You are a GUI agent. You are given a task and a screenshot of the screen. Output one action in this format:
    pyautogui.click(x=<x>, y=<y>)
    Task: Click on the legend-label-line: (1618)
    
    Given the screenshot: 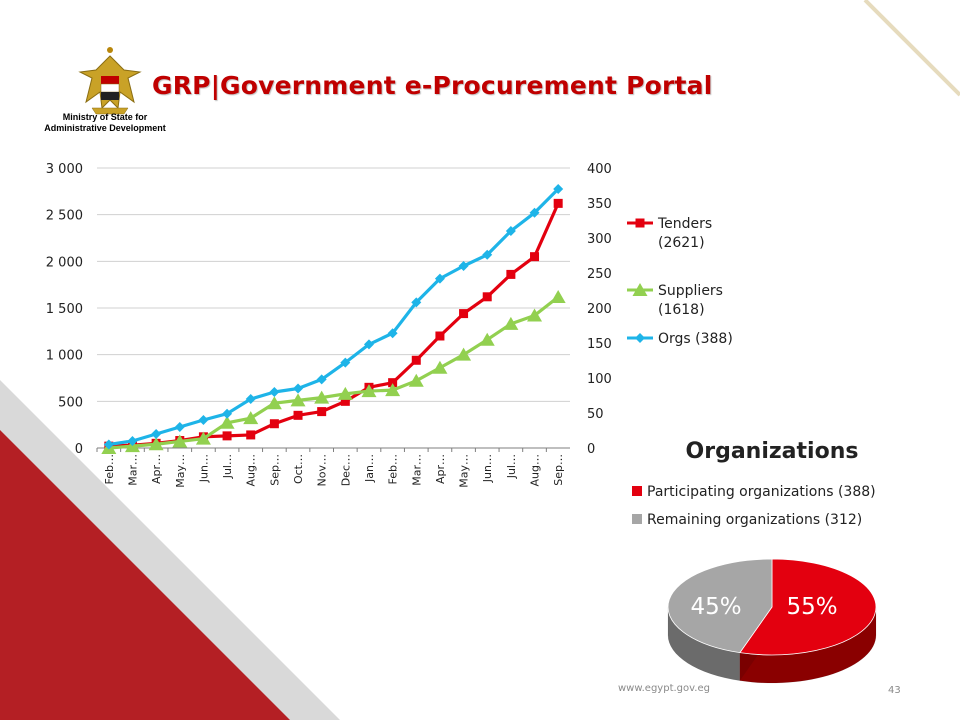 What is the action you would take?
    pyautogui.click(x=681, y=310)
    